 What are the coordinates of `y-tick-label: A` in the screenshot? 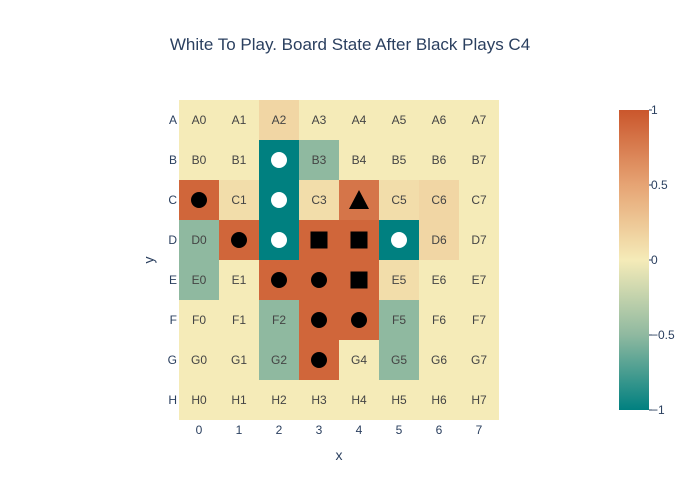 It's located at (173, 120).